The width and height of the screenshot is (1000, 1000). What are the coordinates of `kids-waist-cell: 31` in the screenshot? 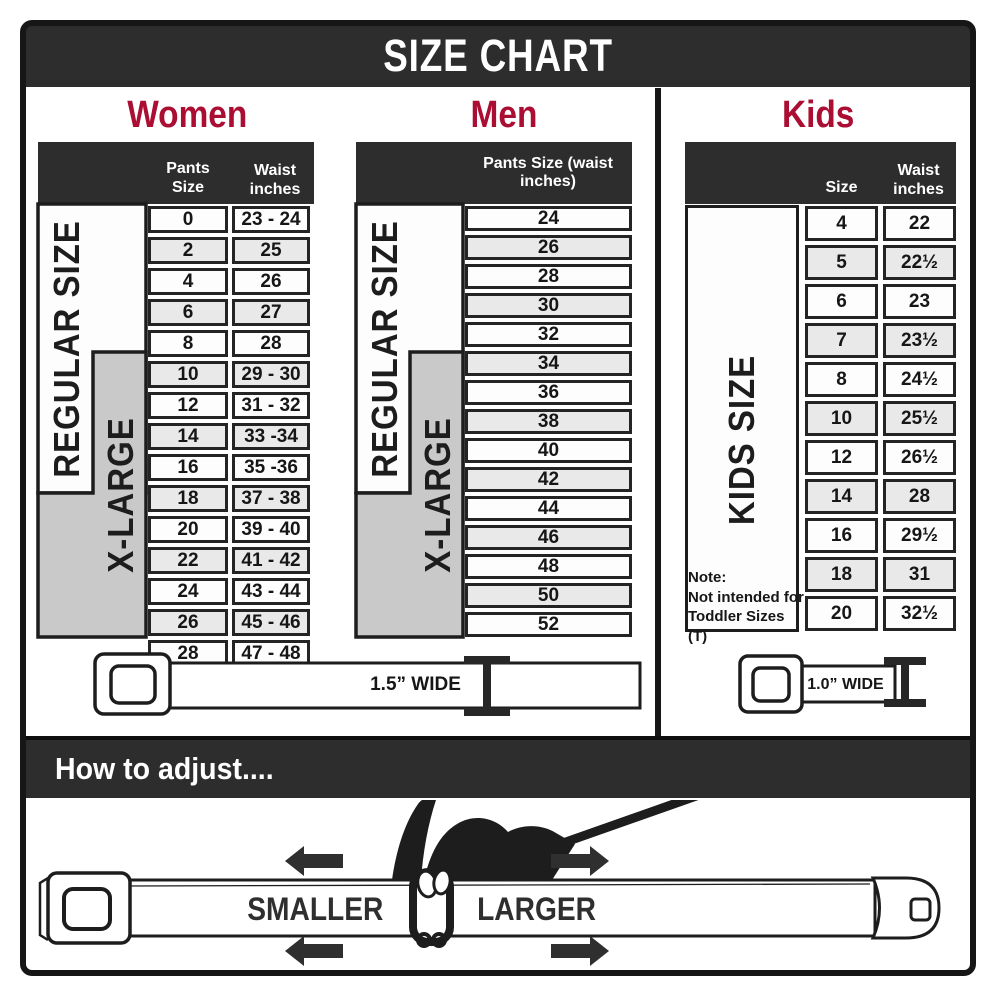 It's located at (919, 574).